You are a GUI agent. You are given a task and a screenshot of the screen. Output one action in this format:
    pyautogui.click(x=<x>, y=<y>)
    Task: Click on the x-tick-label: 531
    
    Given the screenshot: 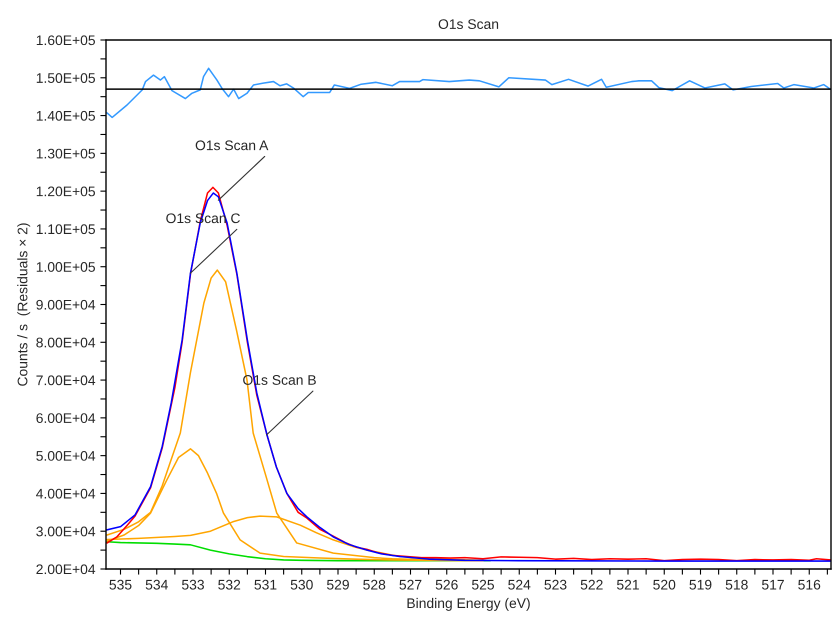 What is the action you would take?
    pyautogui.click(x=265, y=585)
    